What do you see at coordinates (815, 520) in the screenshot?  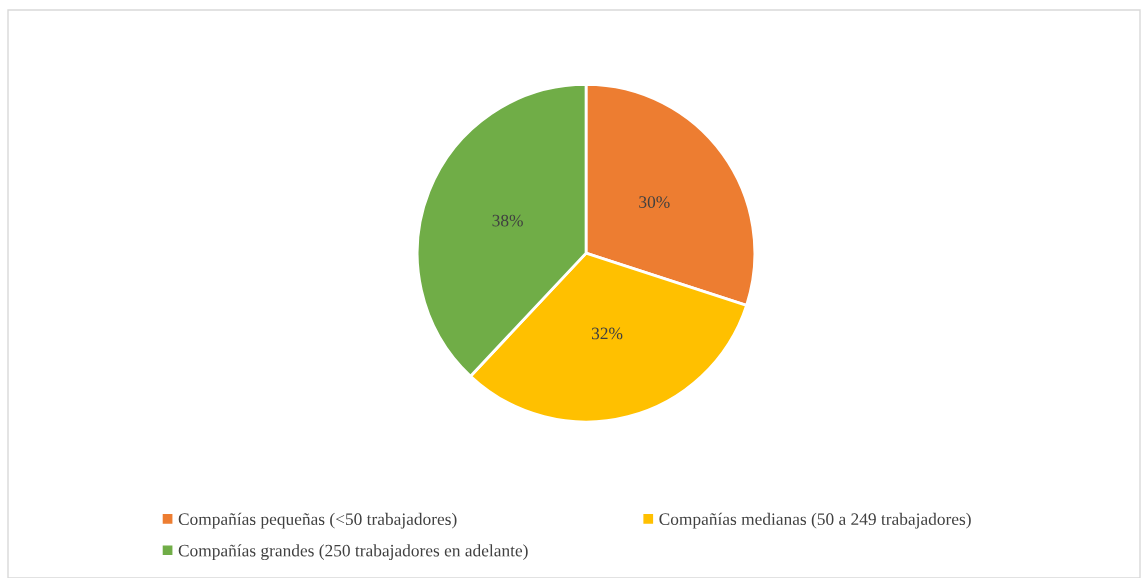 I see `legend-label: Compañías medianas (50 a 249 trabajadores)` at bounding box center [815, 520].